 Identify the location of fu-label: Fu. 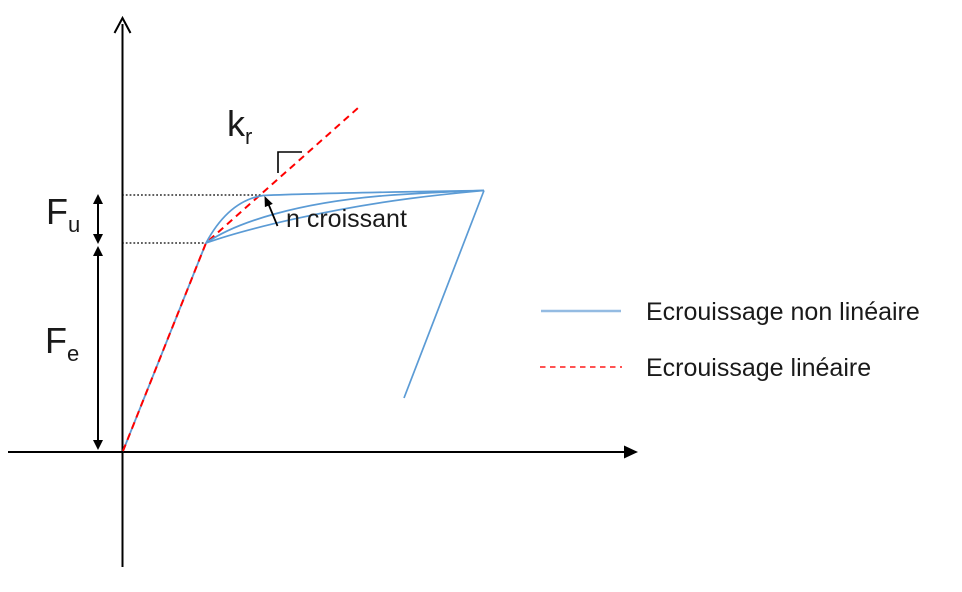
(63, 213).